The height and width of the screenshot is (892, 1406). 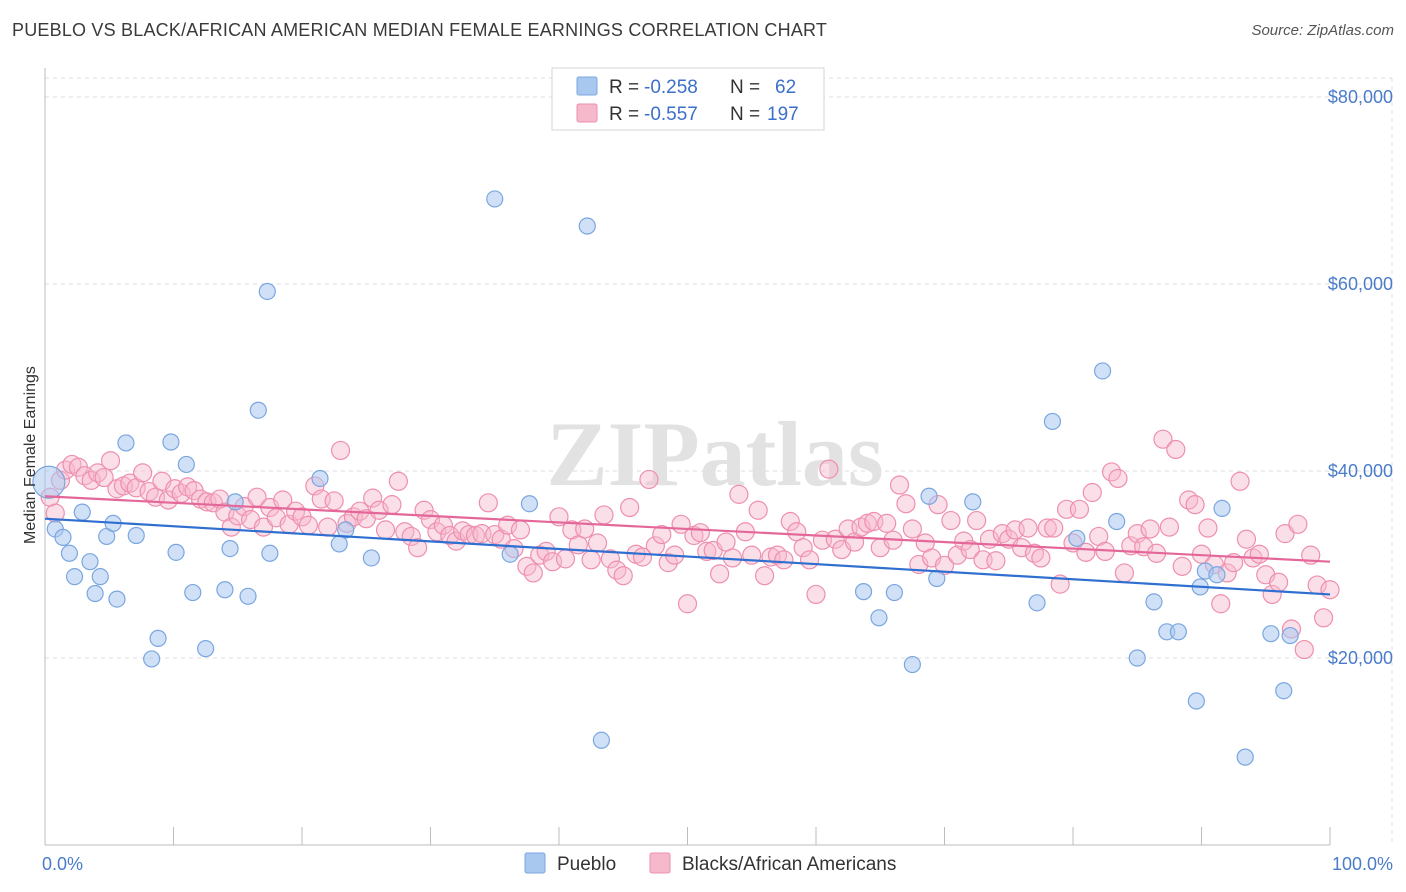 I want to click on trend-line-black, so click(x=687, y=529).